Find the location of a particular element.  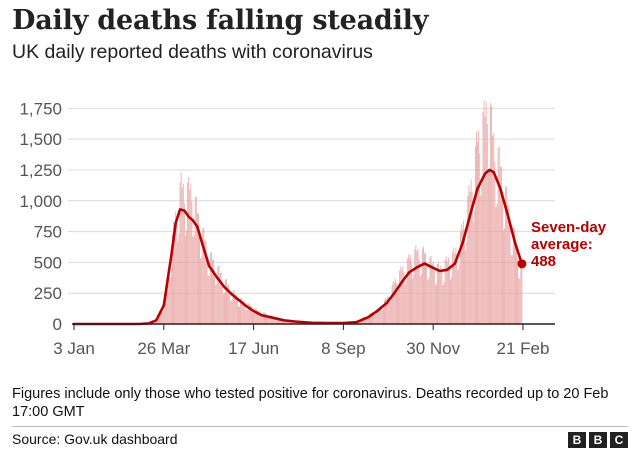

y-tick-label: 250 is located at coordinates (48, 293).